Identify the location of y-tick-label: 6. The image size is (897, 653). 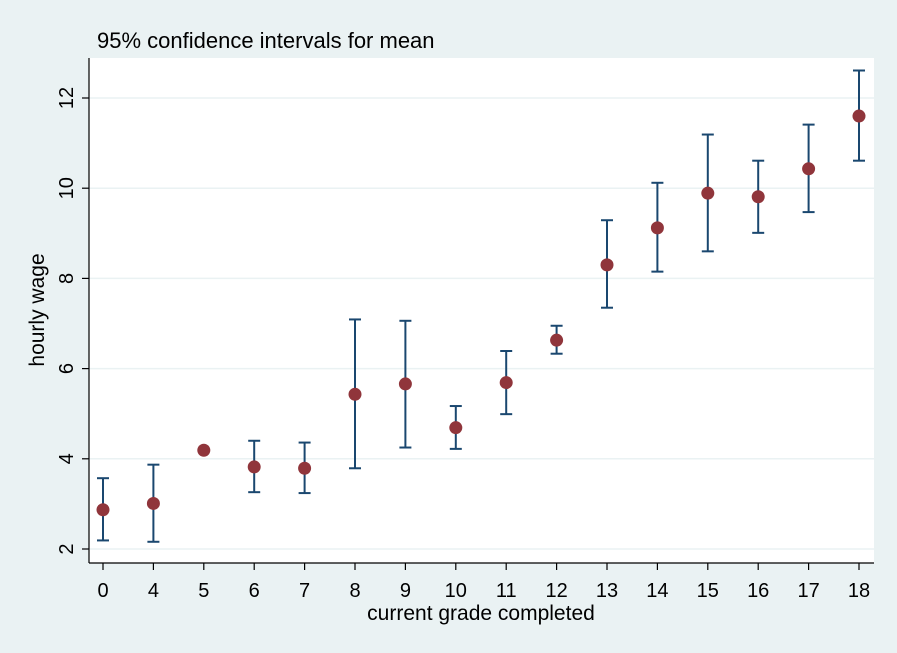
(67, 368).